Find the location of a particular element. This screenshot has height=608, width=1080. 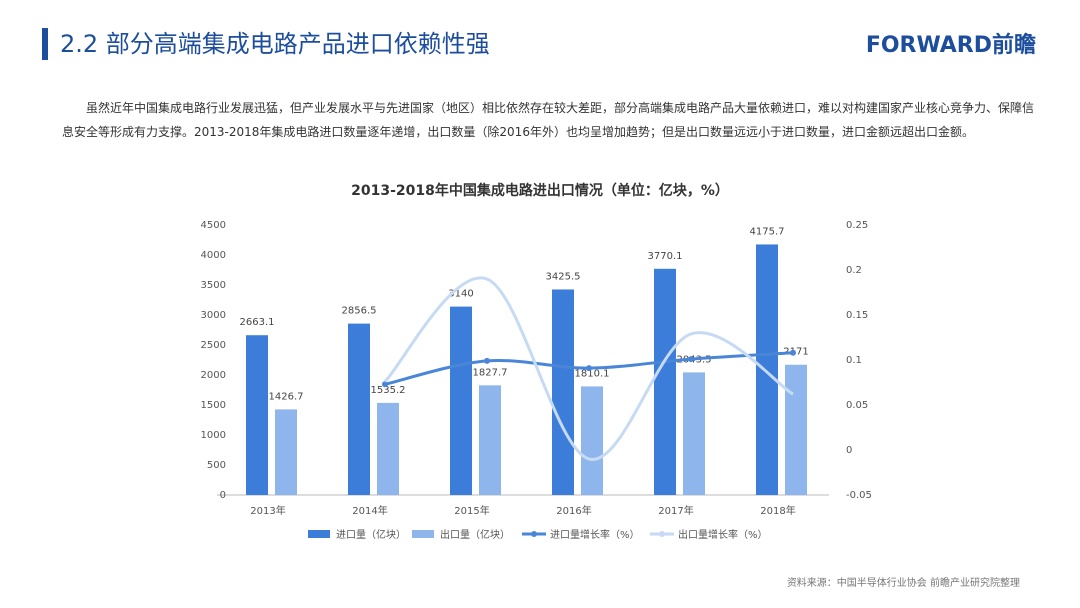

y2-tick-label: 0.05 is located at coordinates (857, 405).